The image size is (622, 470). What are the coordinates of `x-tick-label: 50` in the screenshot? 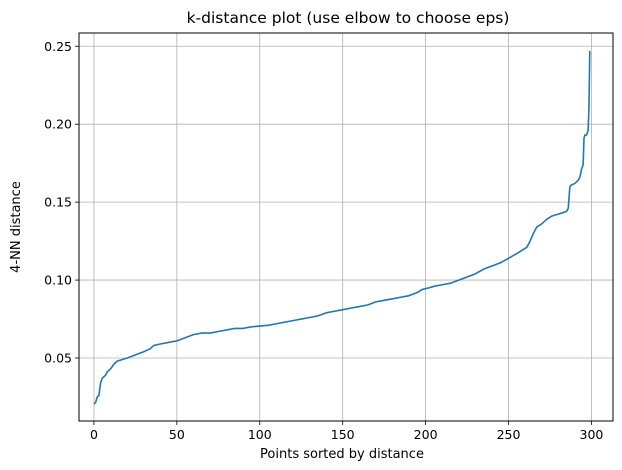 It's located at (177, 434).